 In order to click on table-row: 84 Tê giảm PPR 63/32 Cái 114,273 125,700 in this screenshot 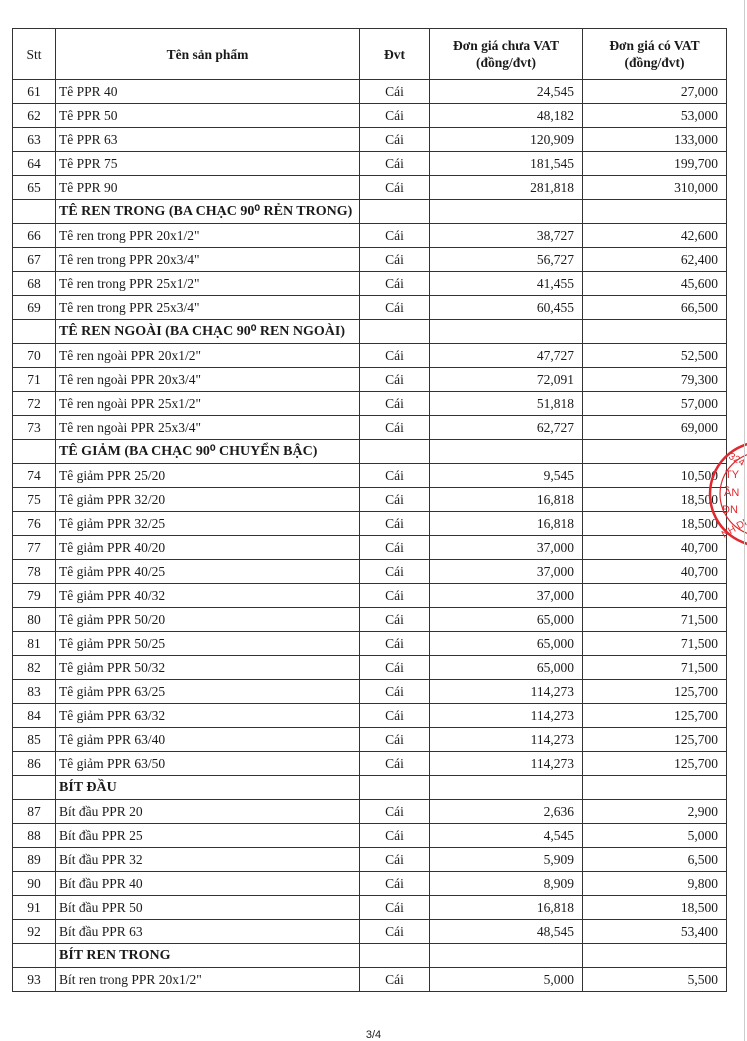, I will do `click(369, 715)`.